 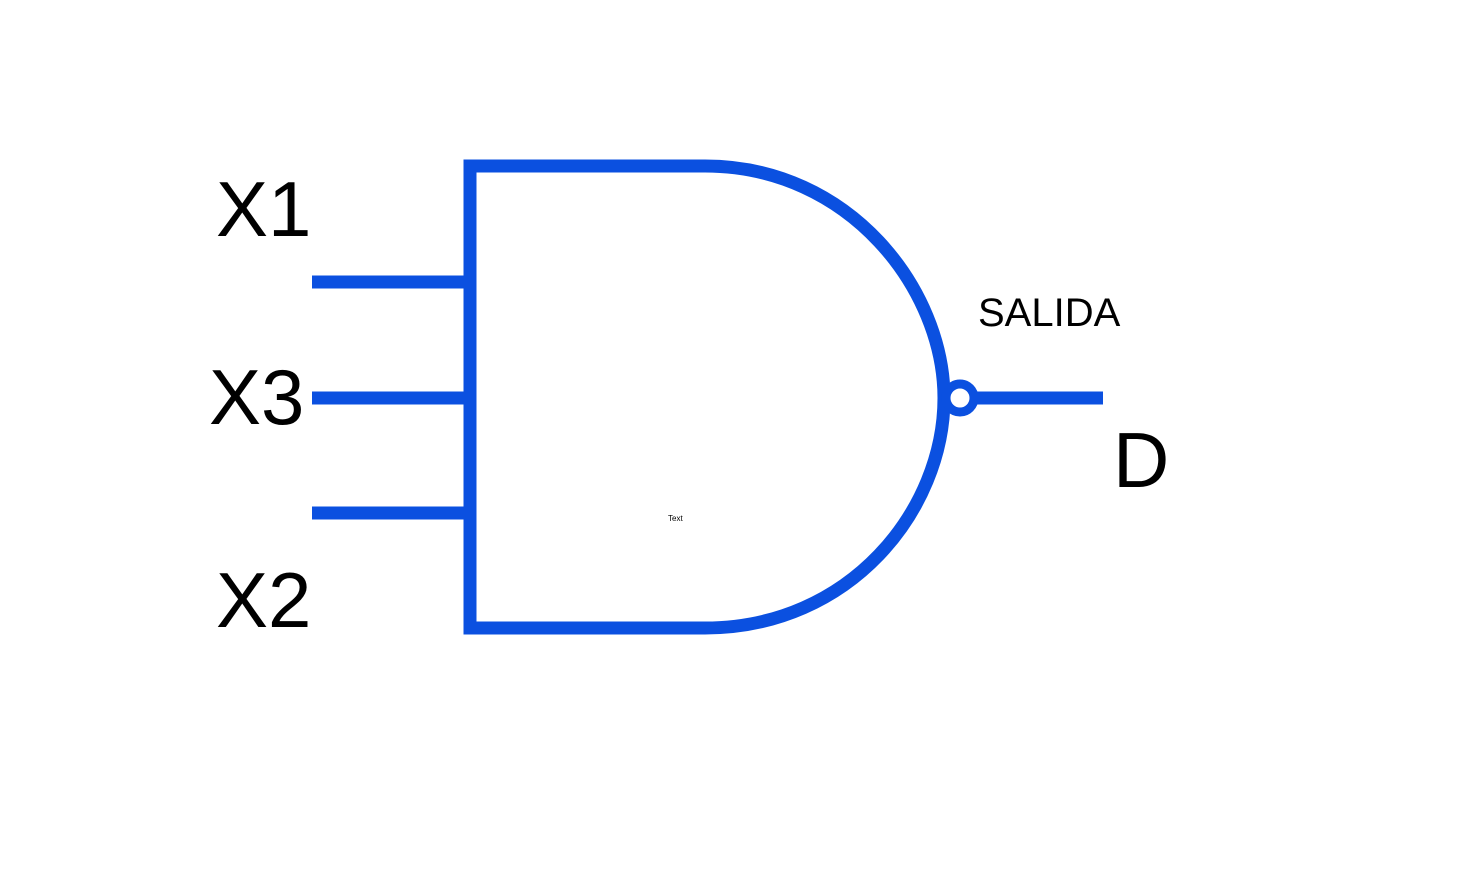 What do you see at coordinates (1141, 460) in the screenshot?
I see `output-label: D` at bounding box center [1141, 460].